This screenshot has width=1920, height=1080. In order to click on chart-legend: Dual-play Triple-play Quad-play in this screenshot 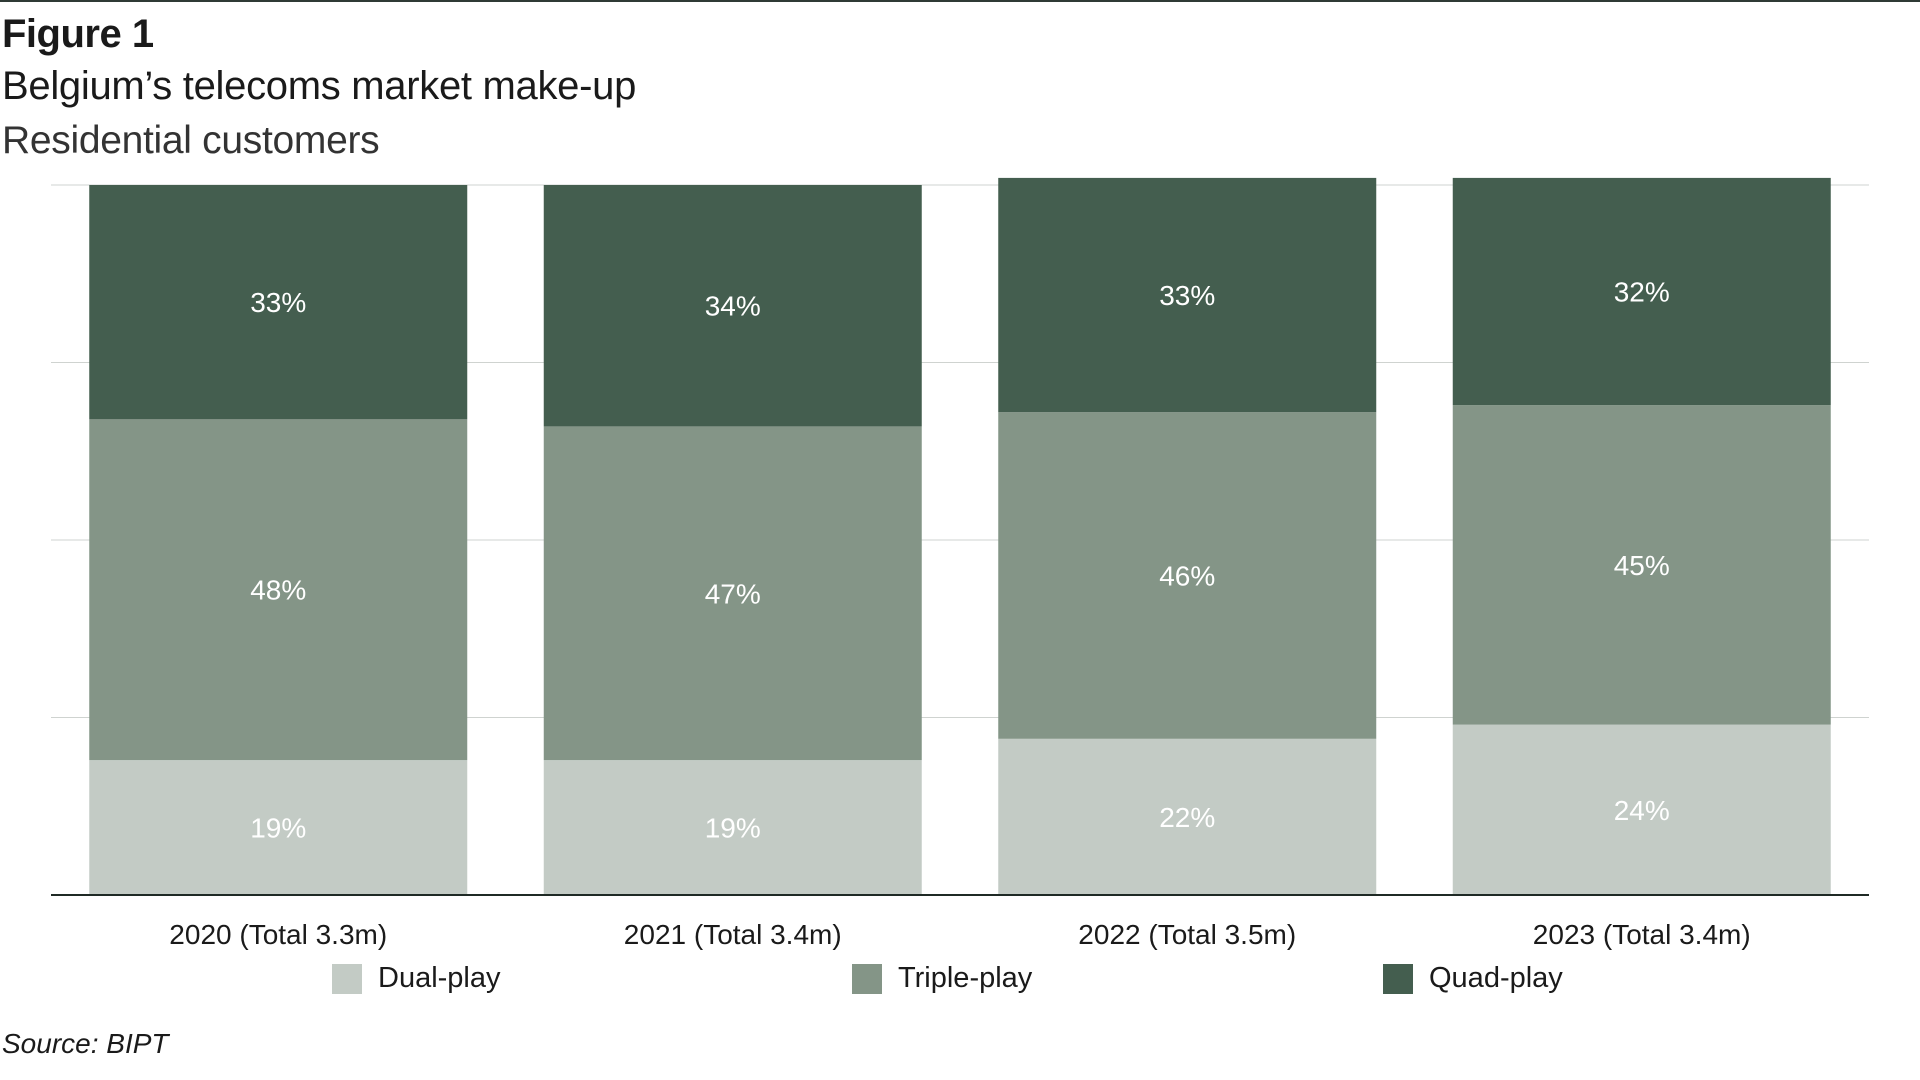, I will do `click(960, 984)`.